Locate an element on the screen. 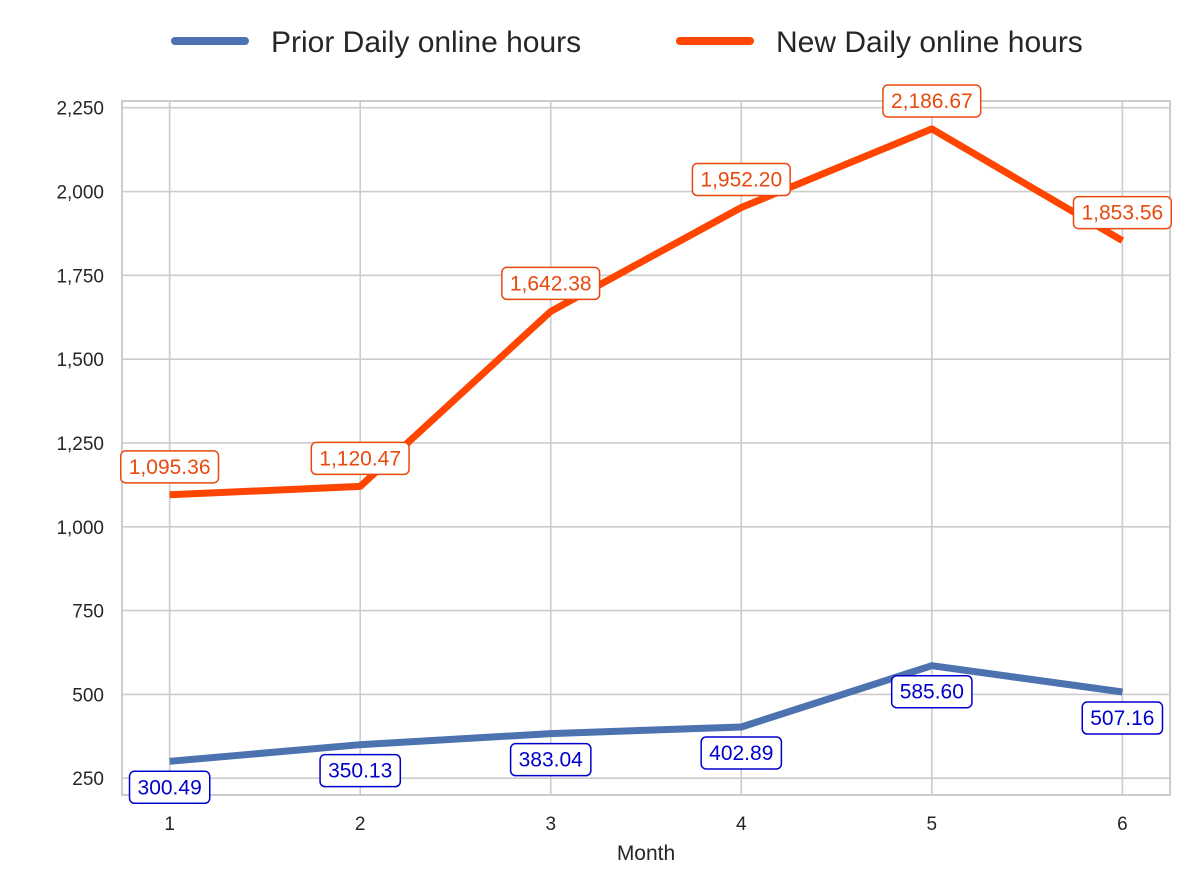  data-label-text: 1,853.56 is located at coordinates (1122, 213).